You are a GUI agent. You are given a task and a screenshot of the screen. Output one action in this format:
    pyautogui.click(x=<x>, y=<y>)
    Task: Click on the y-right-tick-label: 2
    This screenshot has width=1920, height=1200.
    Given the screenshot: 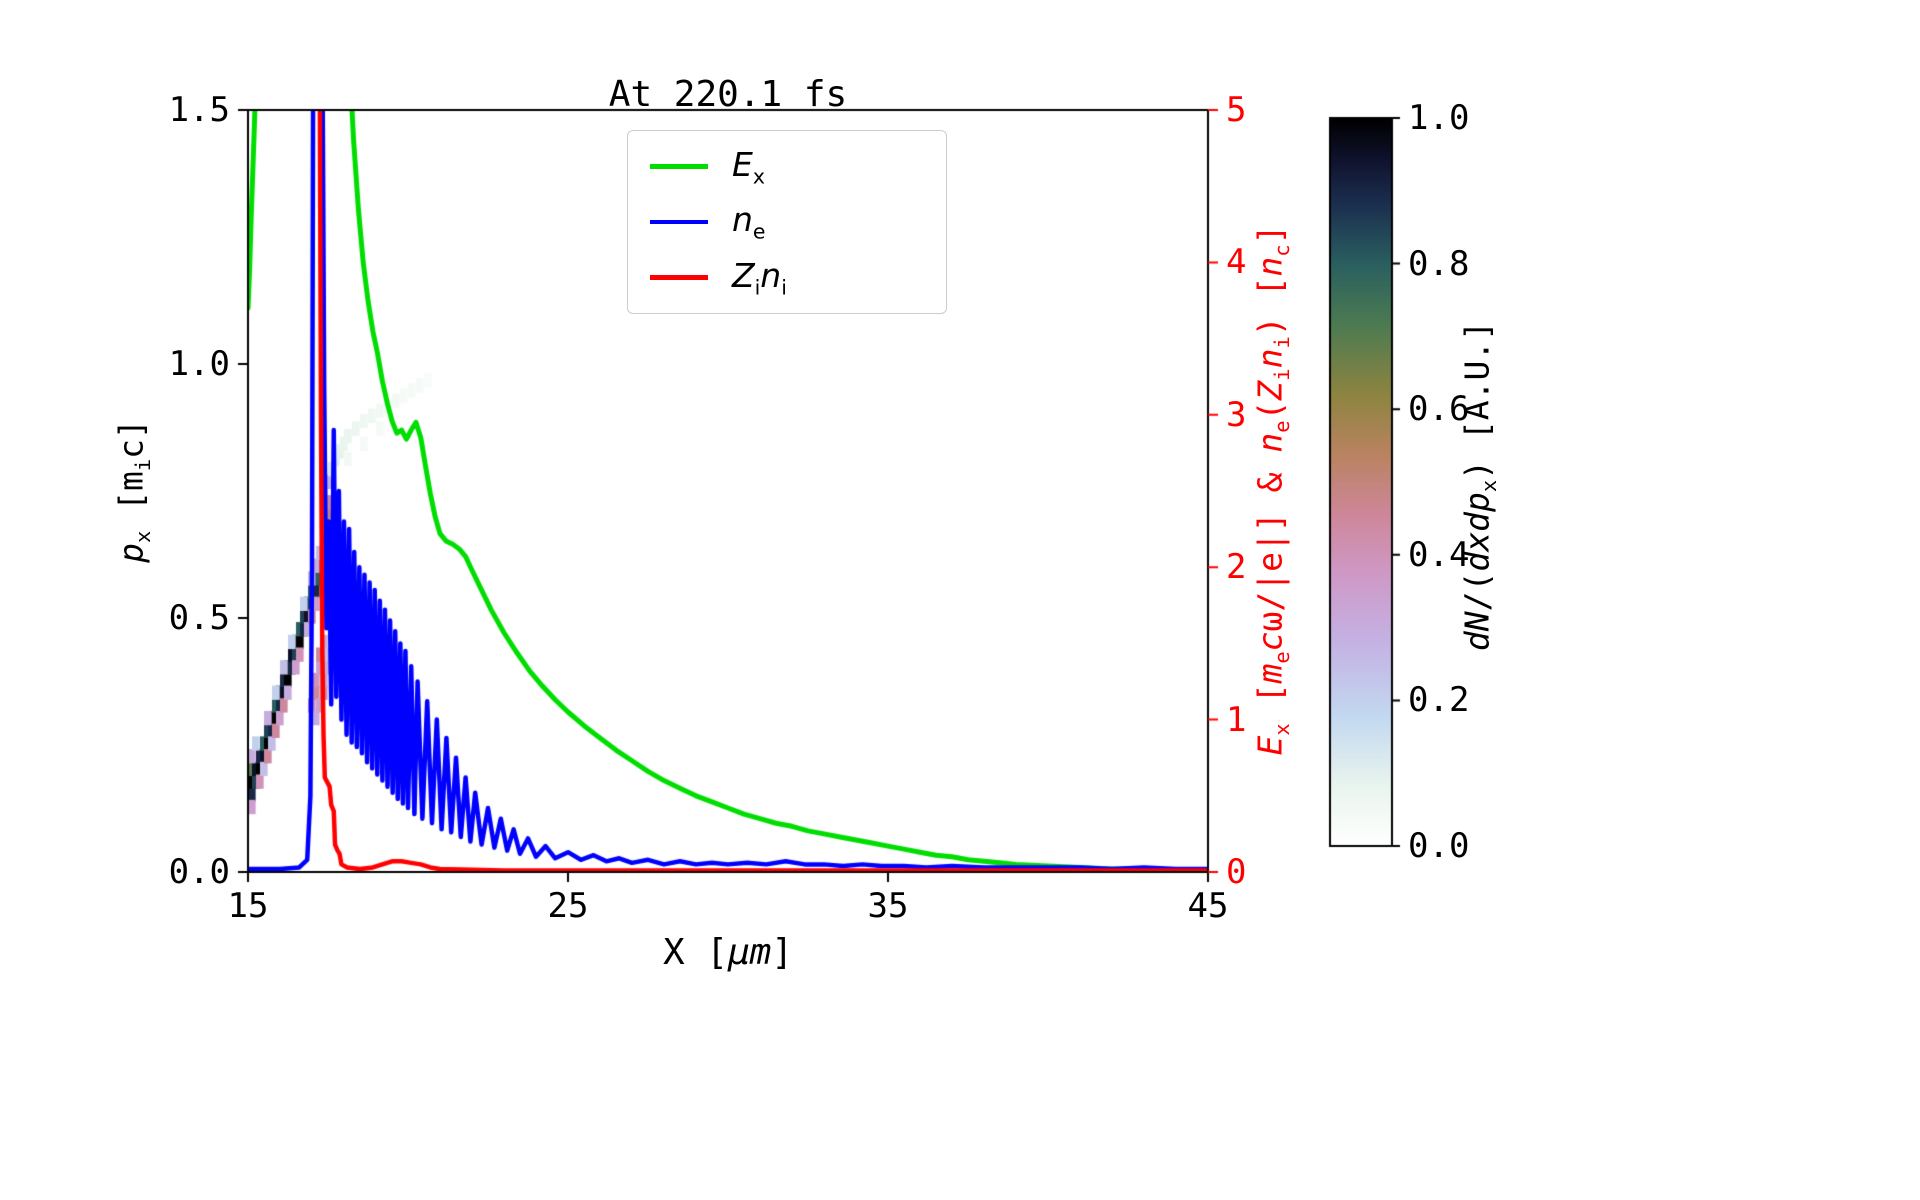 What is the action you would take?
    pyautogui.click(x=1236, y=567)
    